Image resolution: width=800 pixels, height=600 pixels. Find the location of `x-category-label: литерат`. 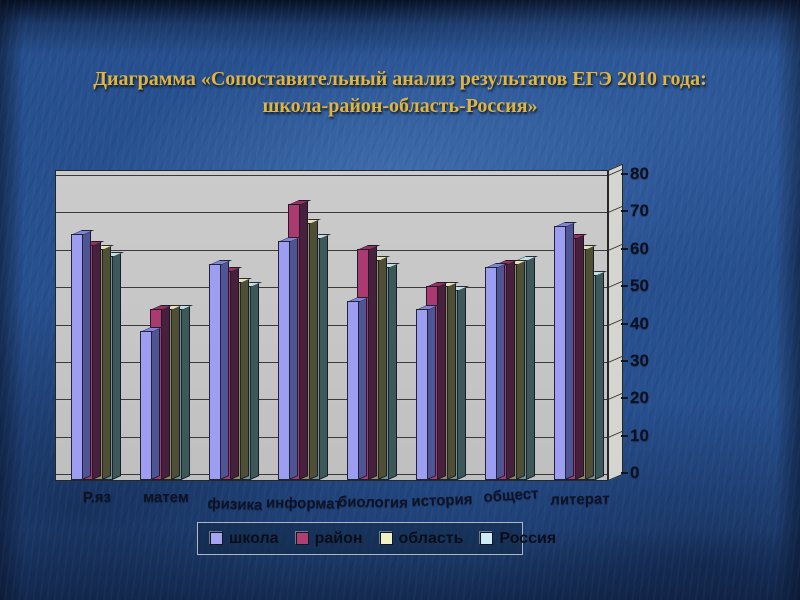

x-category-label: литерат is located at coordinates (580, 499).